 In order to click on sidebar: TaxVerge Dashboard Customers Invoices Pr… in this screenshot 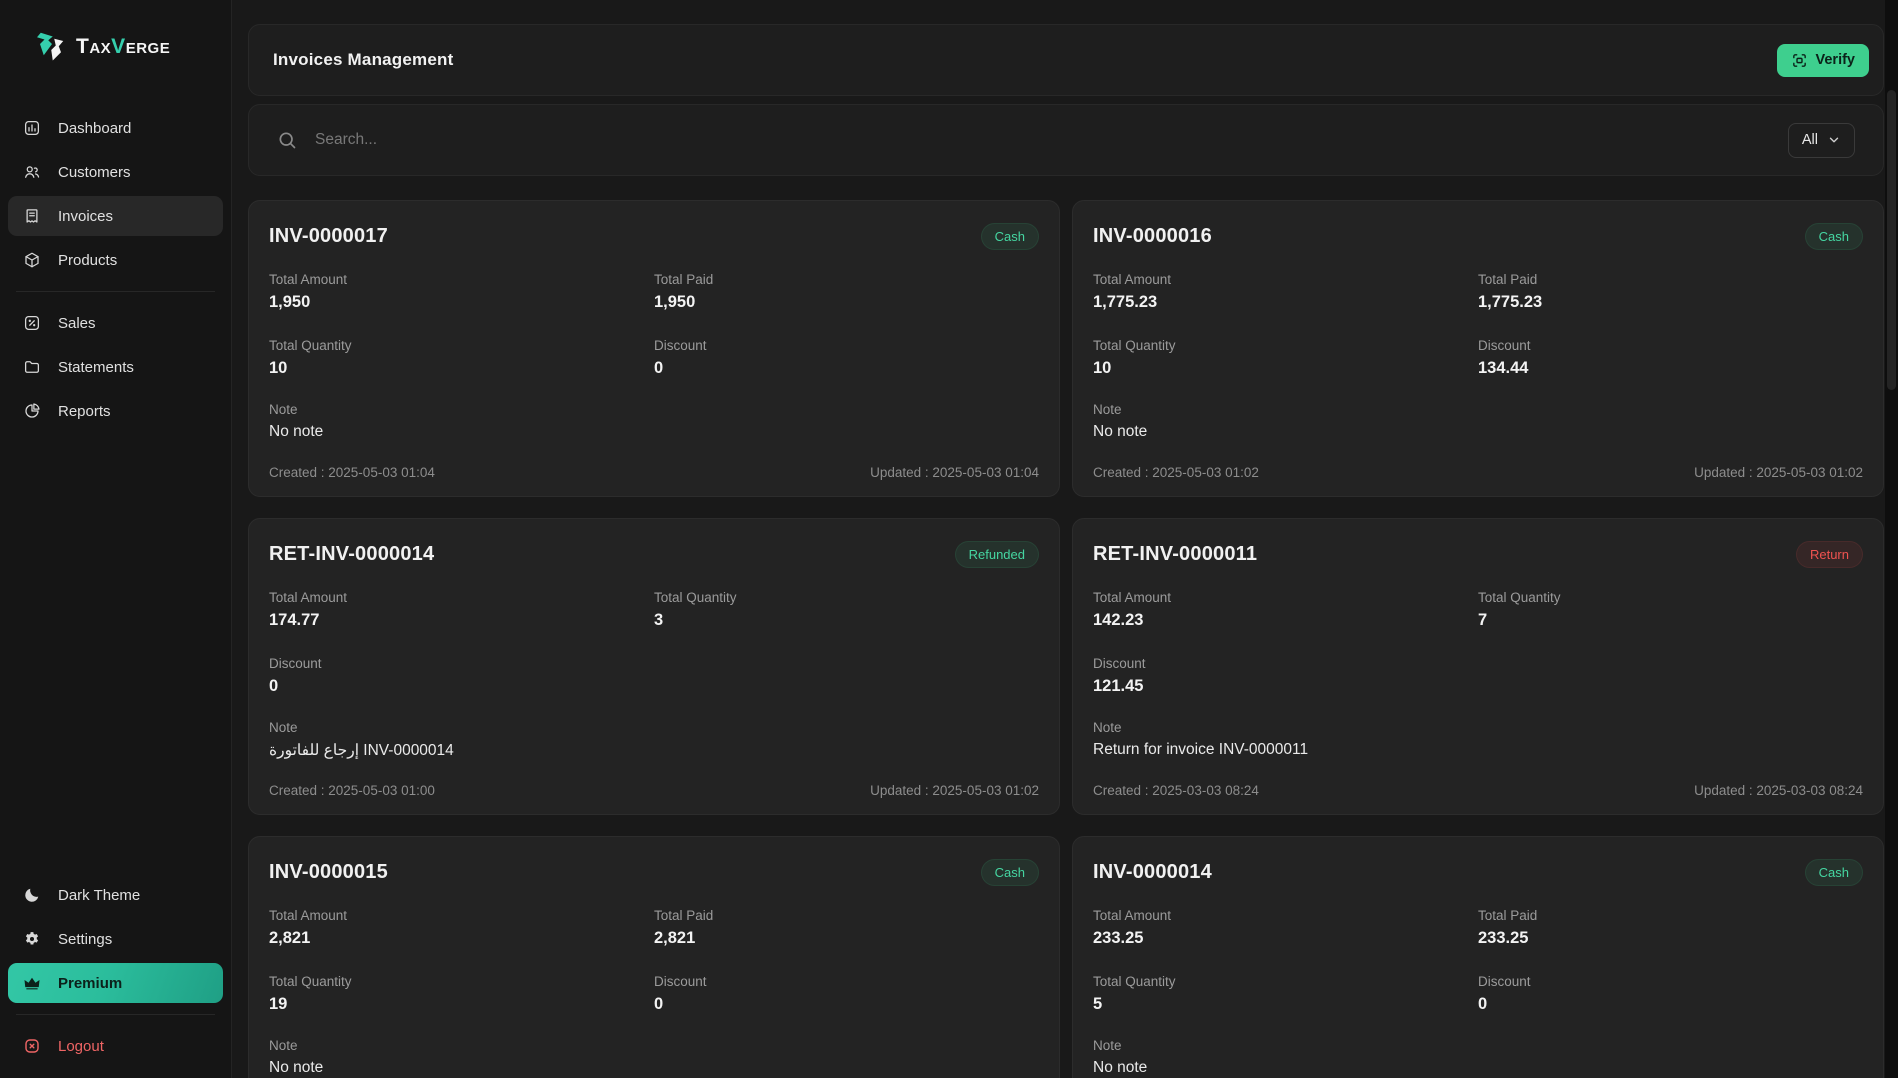, I will do `click(116, 539)`.